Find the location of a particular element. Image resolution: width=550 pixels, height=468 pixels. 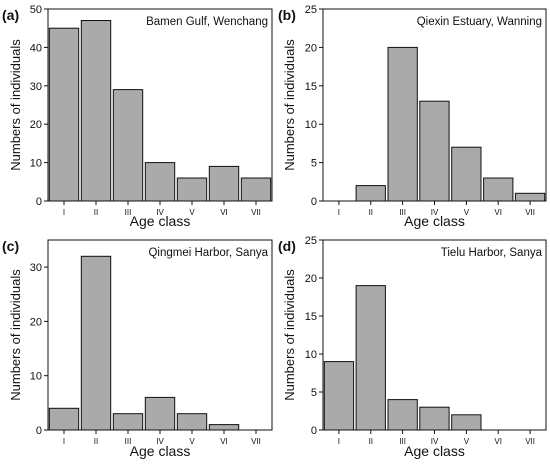

x-tick-label-1-5: VI is located at coordinates (498, 212).